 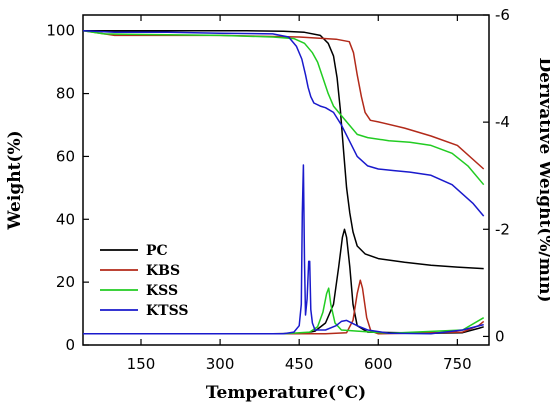 I want to click on y2-tick-label: -4, so click(x=502, y=122).